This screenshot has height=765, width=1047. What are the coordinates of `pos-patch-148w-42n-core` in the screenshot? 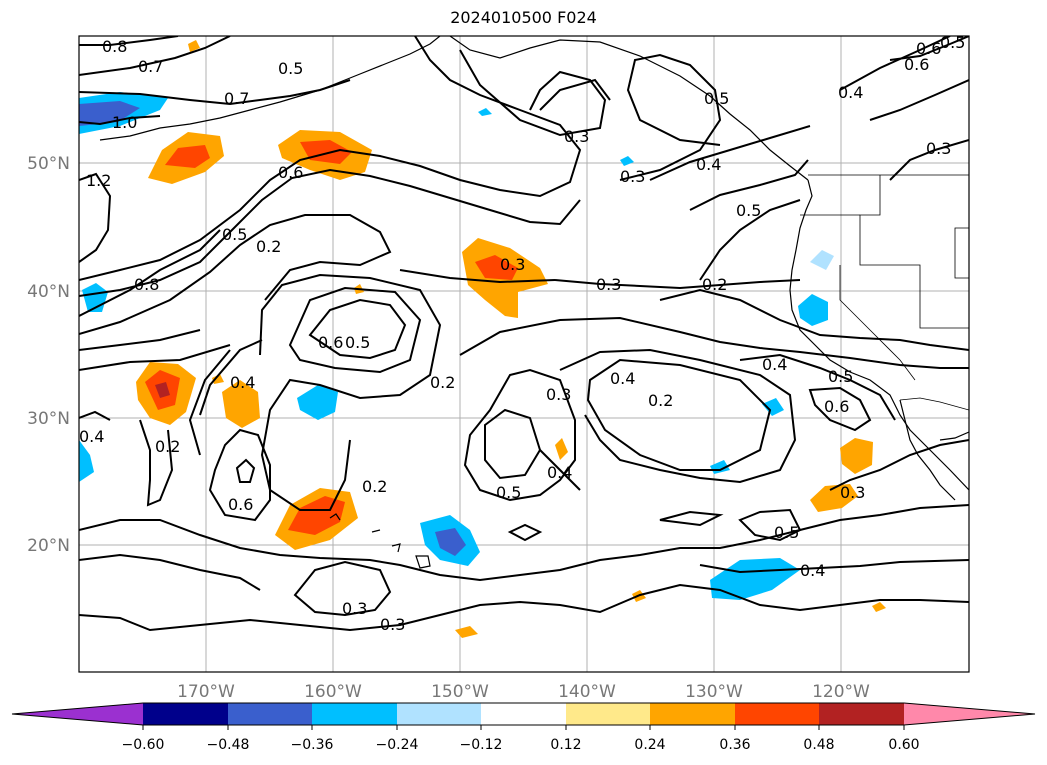 It's located at (496, 267).